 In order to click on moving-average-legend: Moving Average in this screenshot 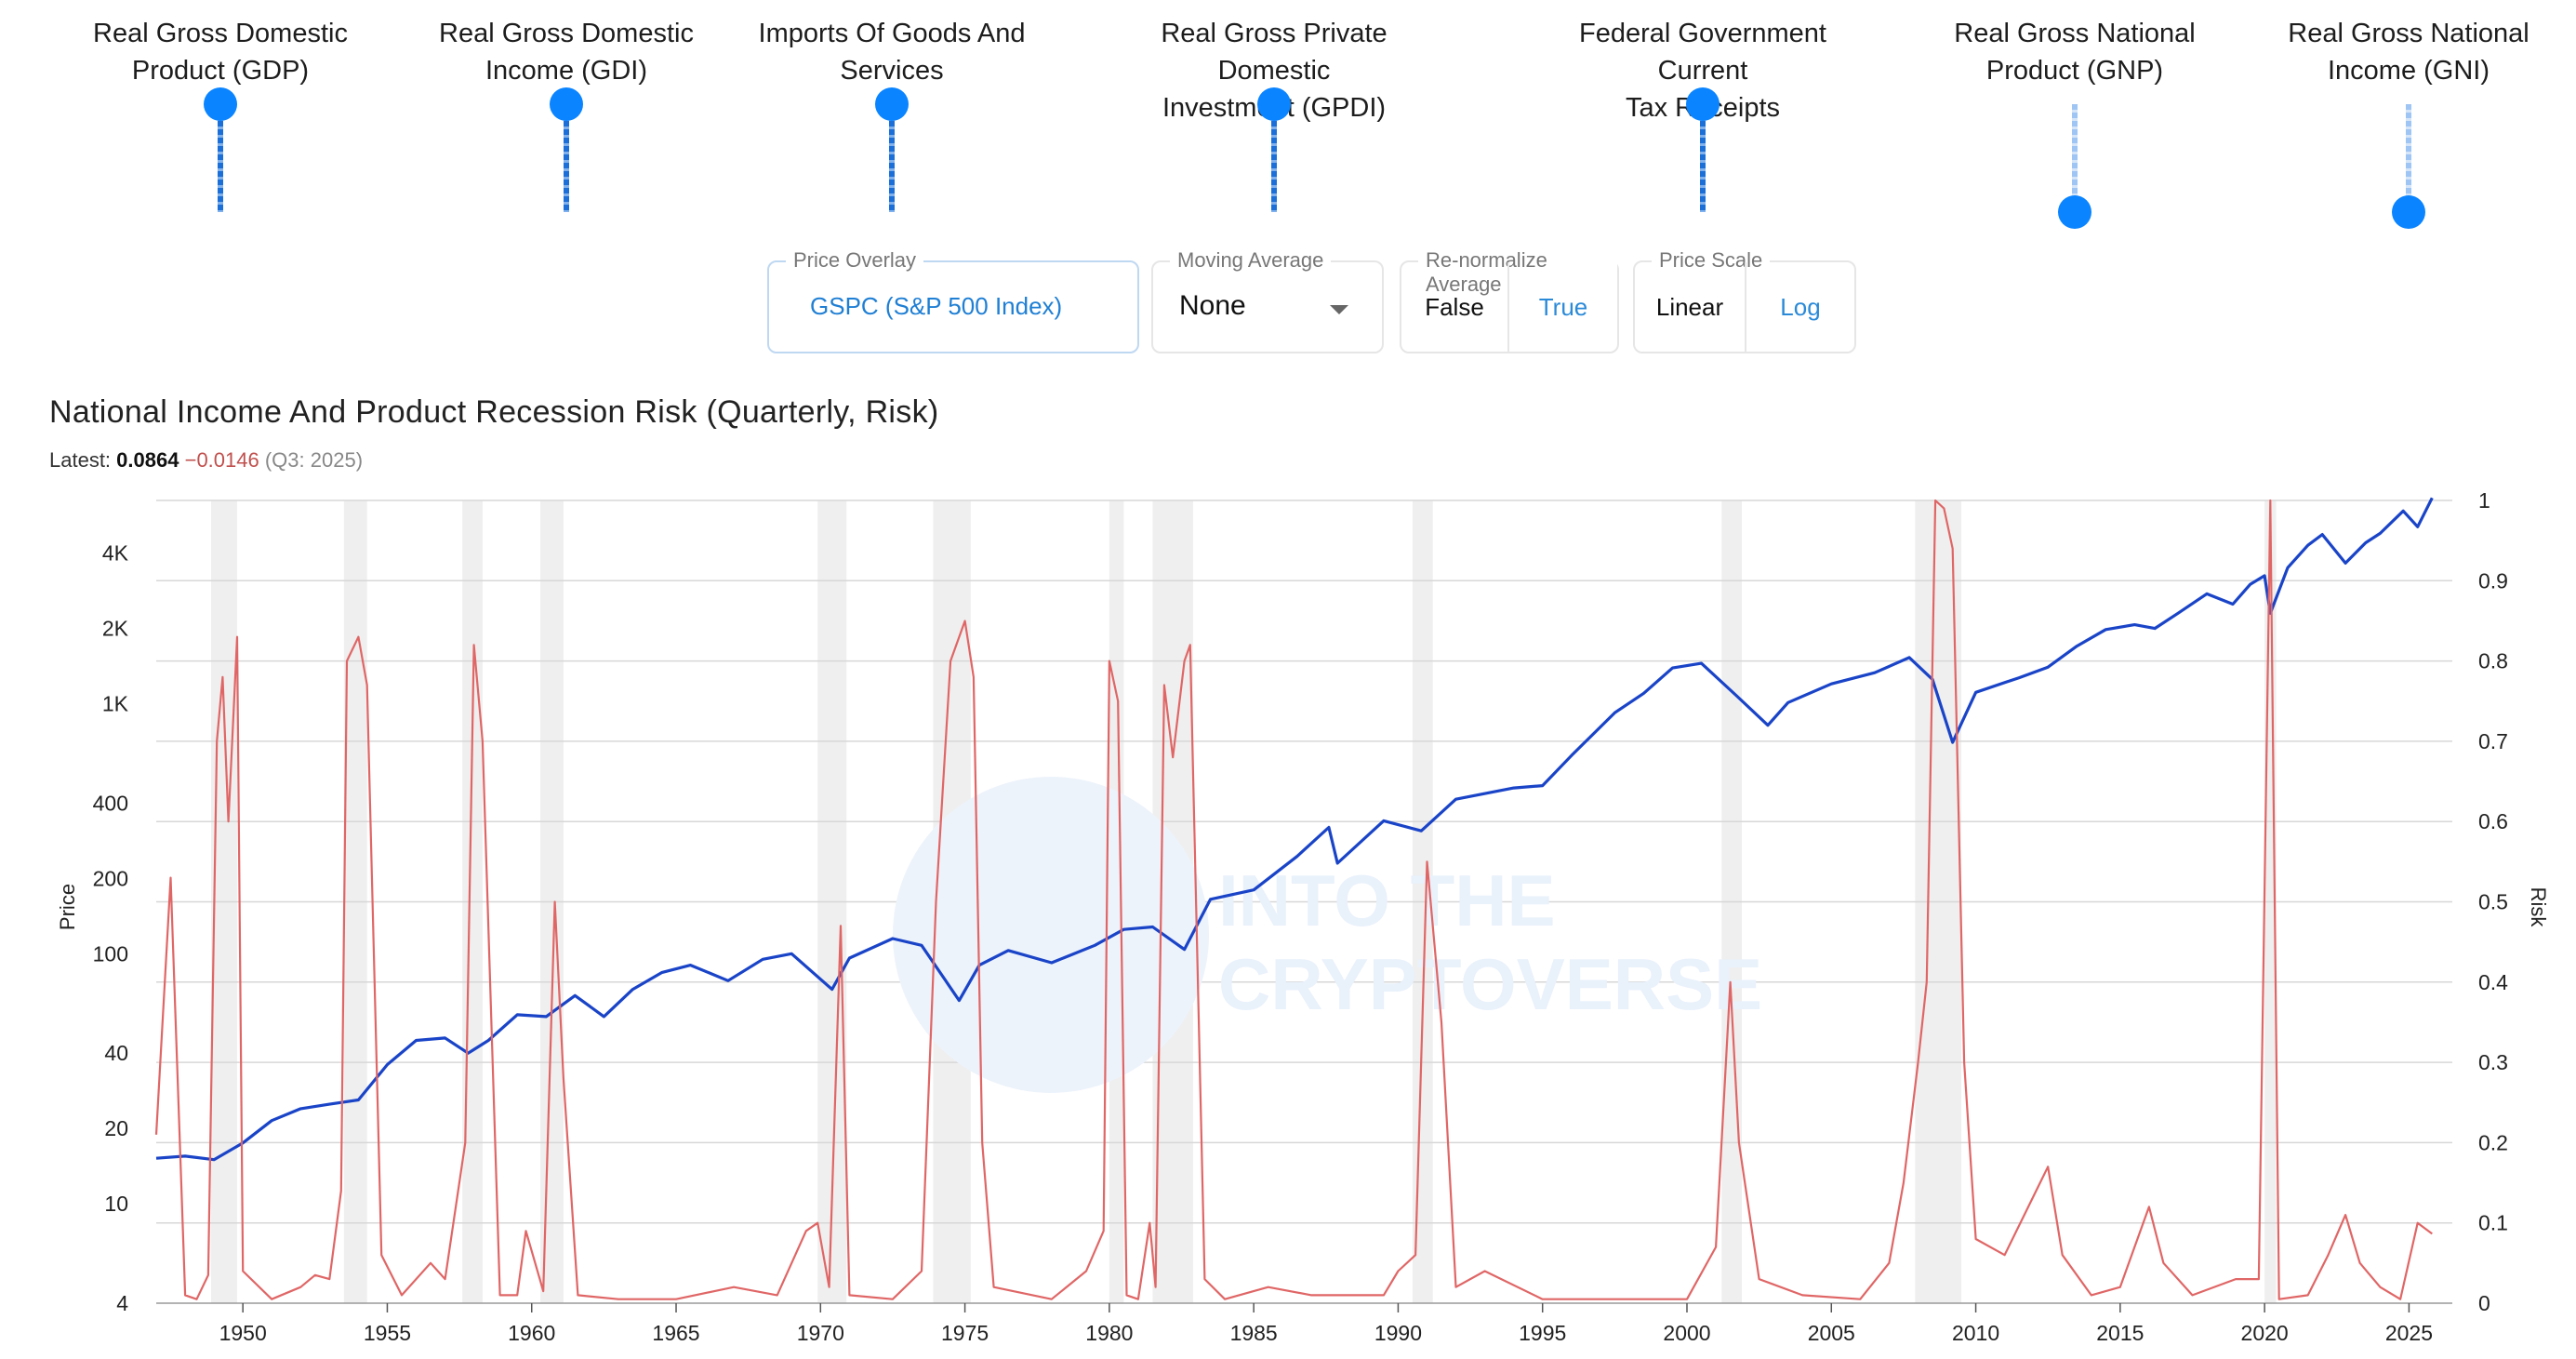, I will do `click(1251, 260)`.